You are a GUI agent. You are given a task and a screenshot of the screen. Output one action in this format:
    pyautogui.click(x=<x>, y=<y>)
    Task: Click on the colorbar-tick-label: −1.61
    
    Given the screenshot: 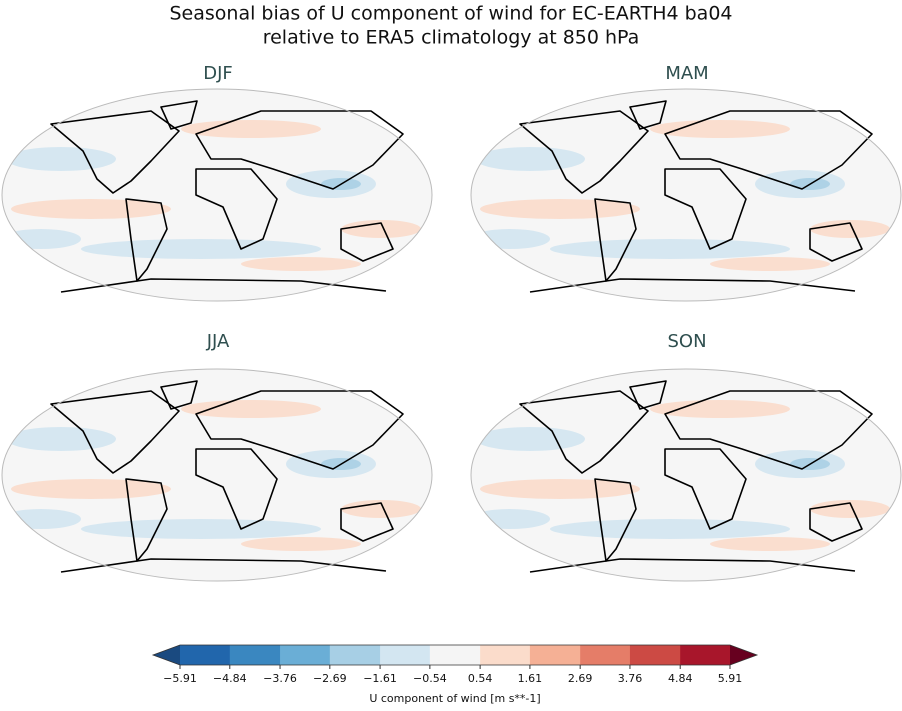 What is the action you would take?
    pyautogui.click(x=380, y=678)
    